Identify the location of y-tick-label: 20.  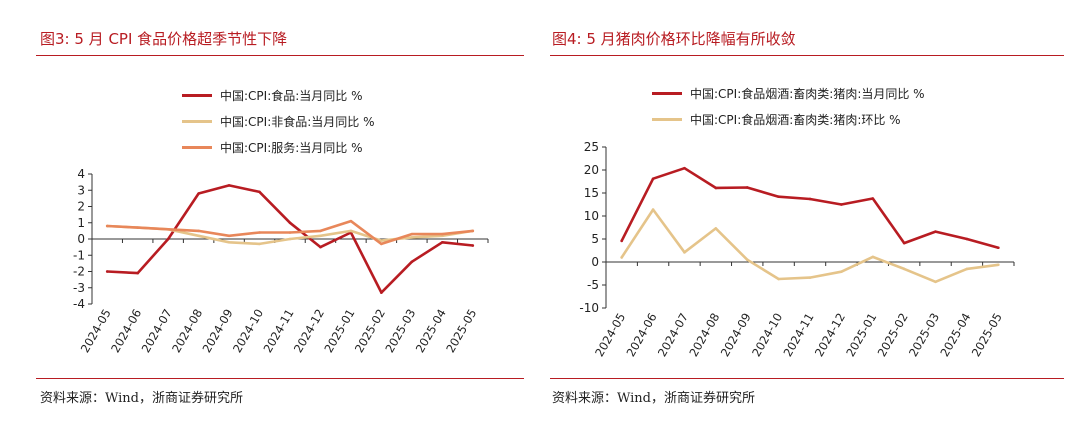
(591, 170).